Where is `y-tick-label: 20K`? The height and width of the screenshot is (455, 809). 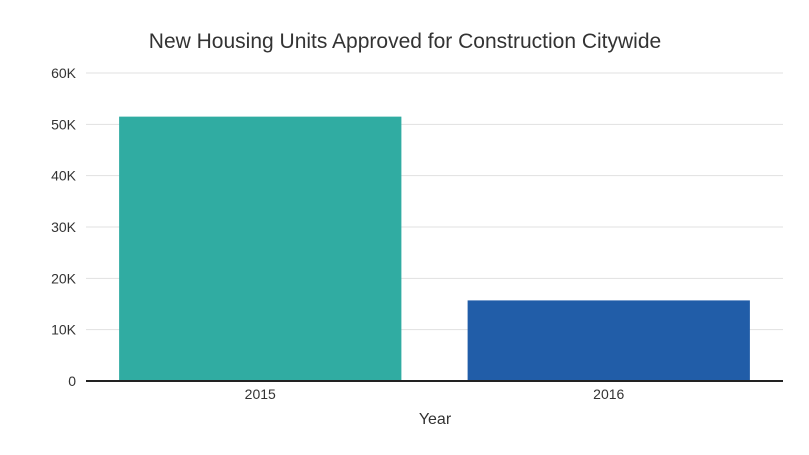 y-tick-label: 20K is located at coordinates (64, 278).